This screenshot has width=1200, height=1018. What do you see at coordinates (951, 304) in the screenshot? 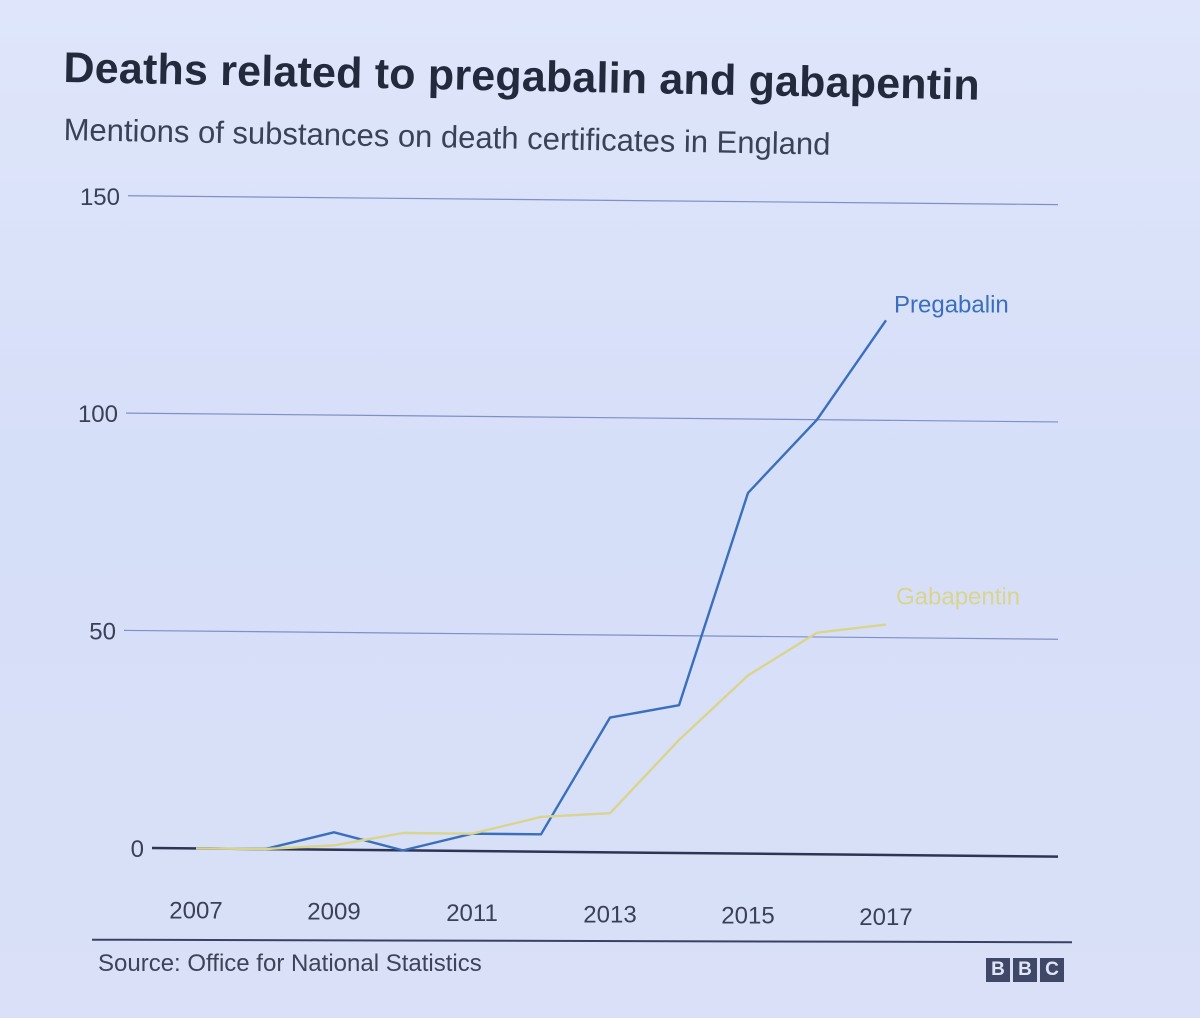
I see `series-label-pregabalin: Pregabalin` at bounding box center [951, 304].